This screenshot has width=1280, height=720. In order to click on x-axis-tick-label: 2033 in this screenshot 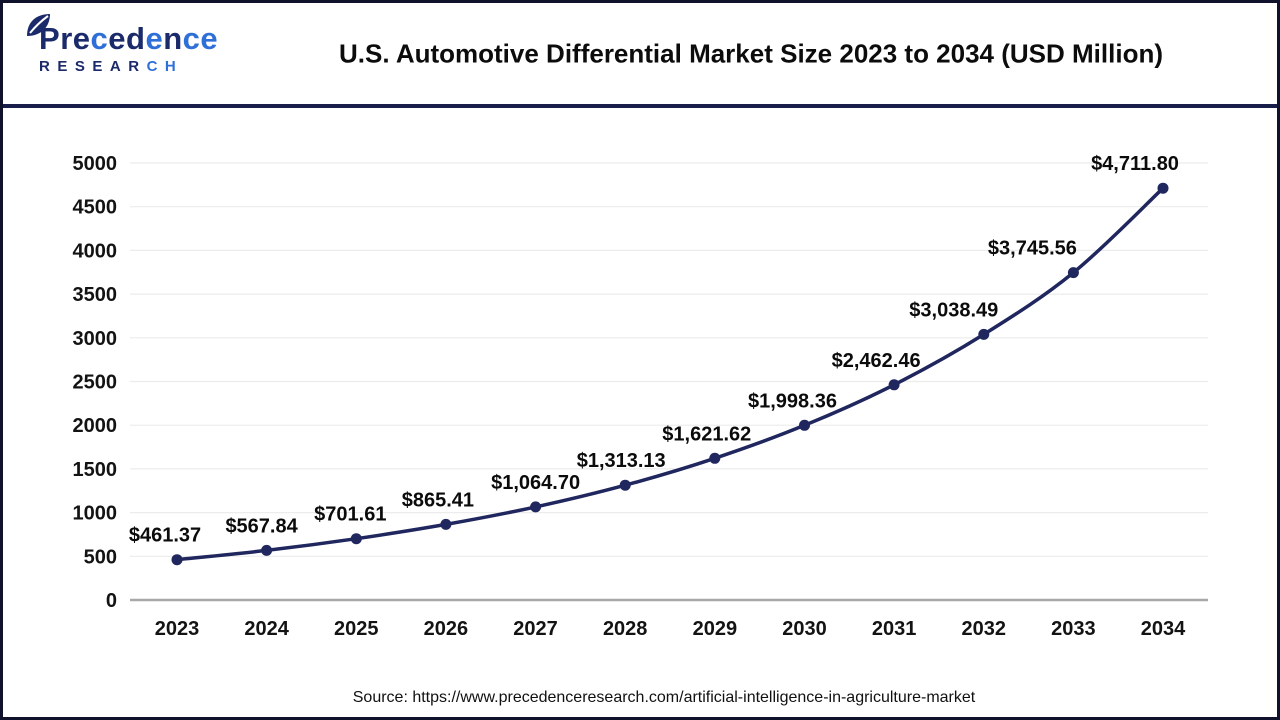, I will do `click(1073, 629)`.